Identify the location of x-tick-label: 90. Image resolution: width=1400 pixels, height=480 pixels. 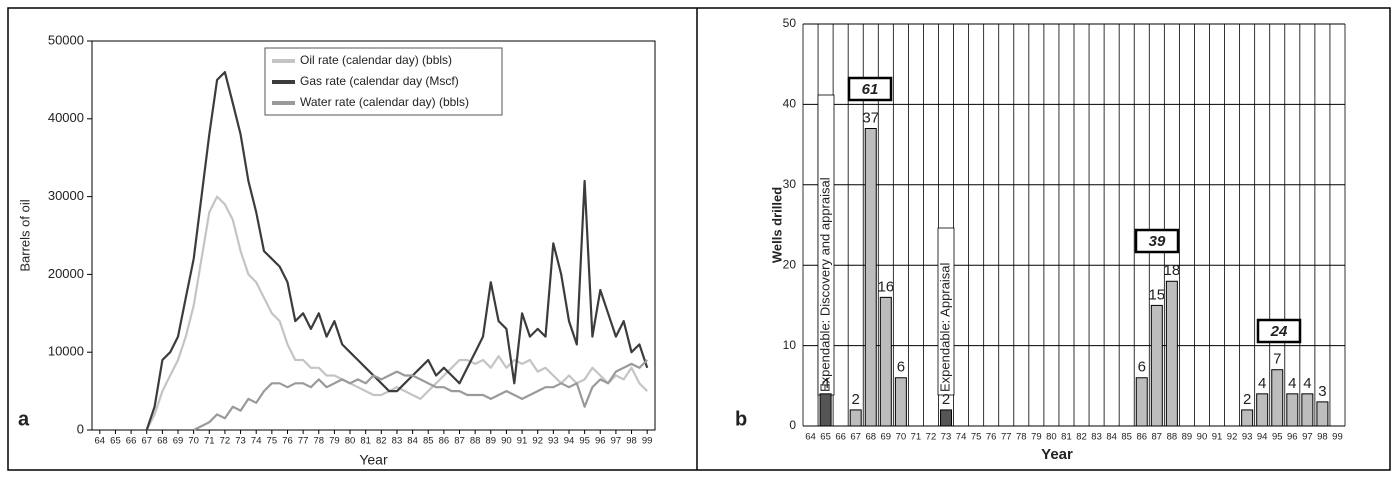
(1202, 437).